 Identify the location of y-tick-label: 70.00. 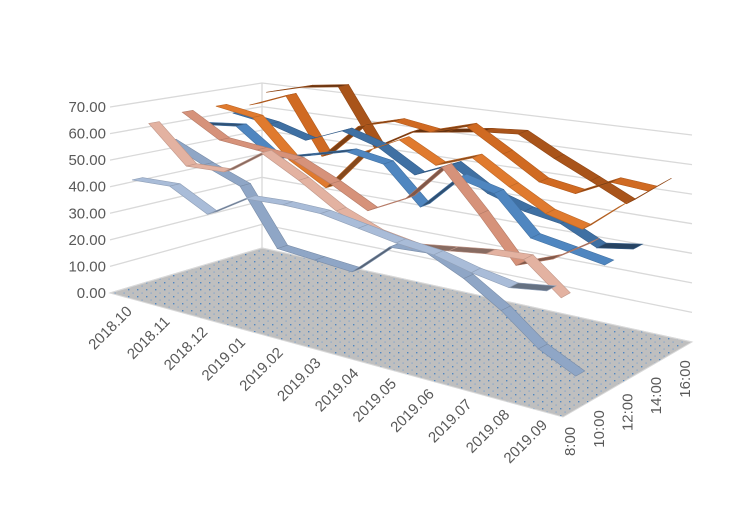
(87, 107).